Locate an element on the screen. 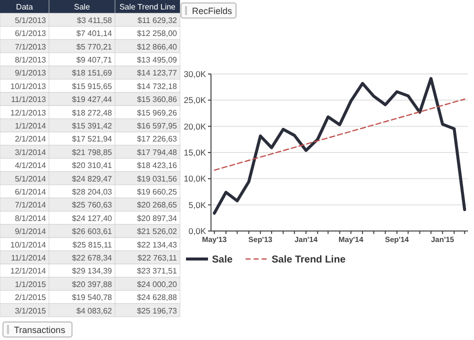 This screenshot has height=340, width=474. category-label: 1/1/2015 is located at coordinates (30, 284).